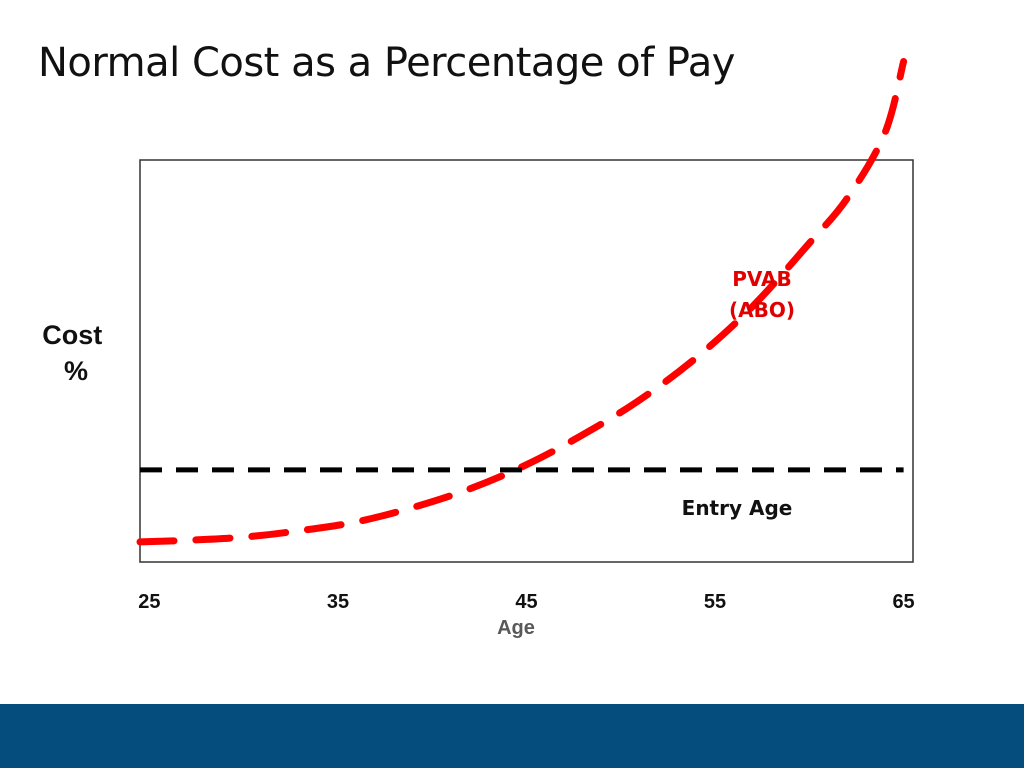  What do you see at coordinates (903, 602) in the screenshot?
I see `x-tick-label: 65` at bounding box center [903, 602].